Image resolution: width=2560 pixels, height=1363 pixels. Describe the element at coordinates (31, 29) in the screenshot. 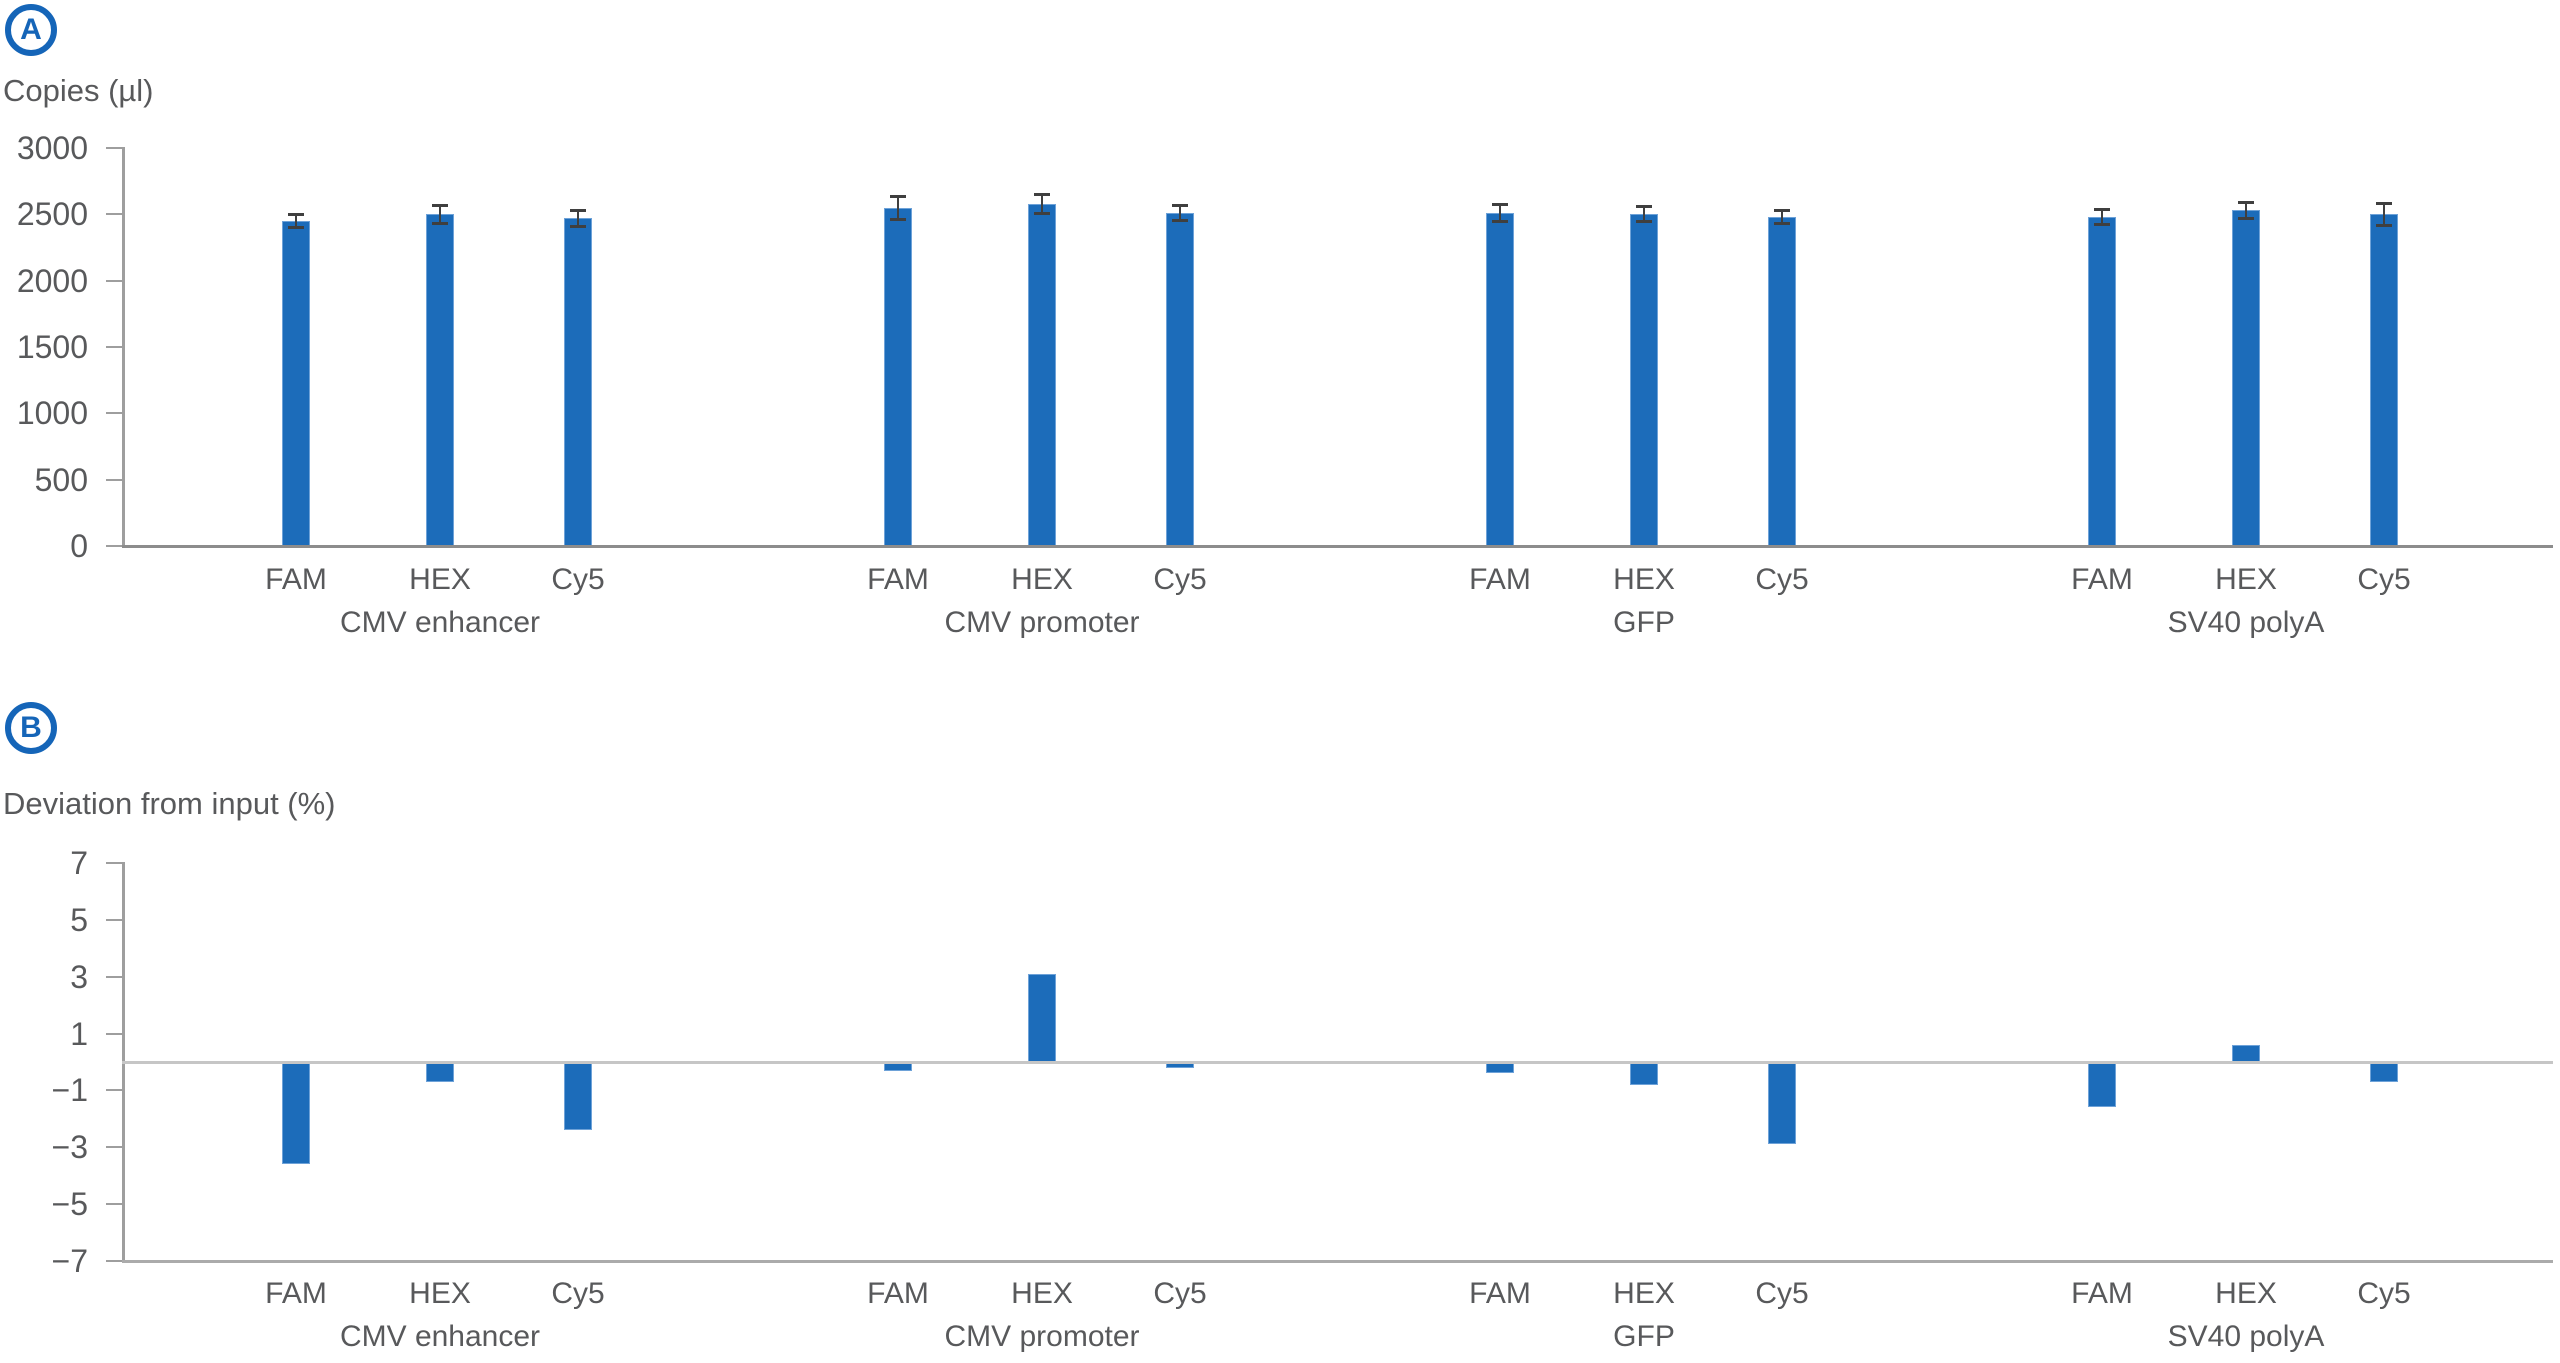

I see `panel-a-badge-label: A` at that location.